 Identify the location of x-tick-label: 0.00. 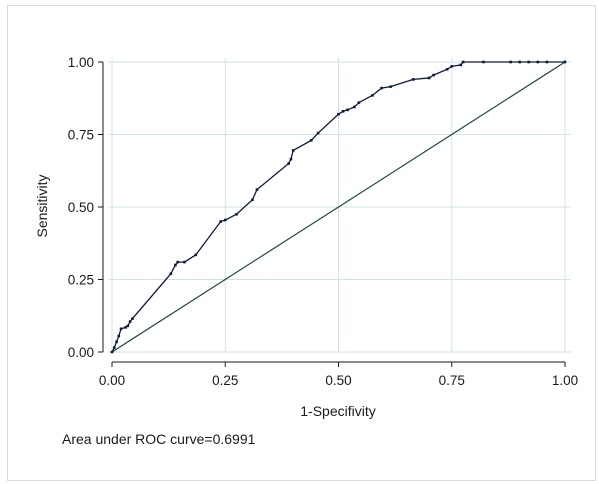
(112, 380).